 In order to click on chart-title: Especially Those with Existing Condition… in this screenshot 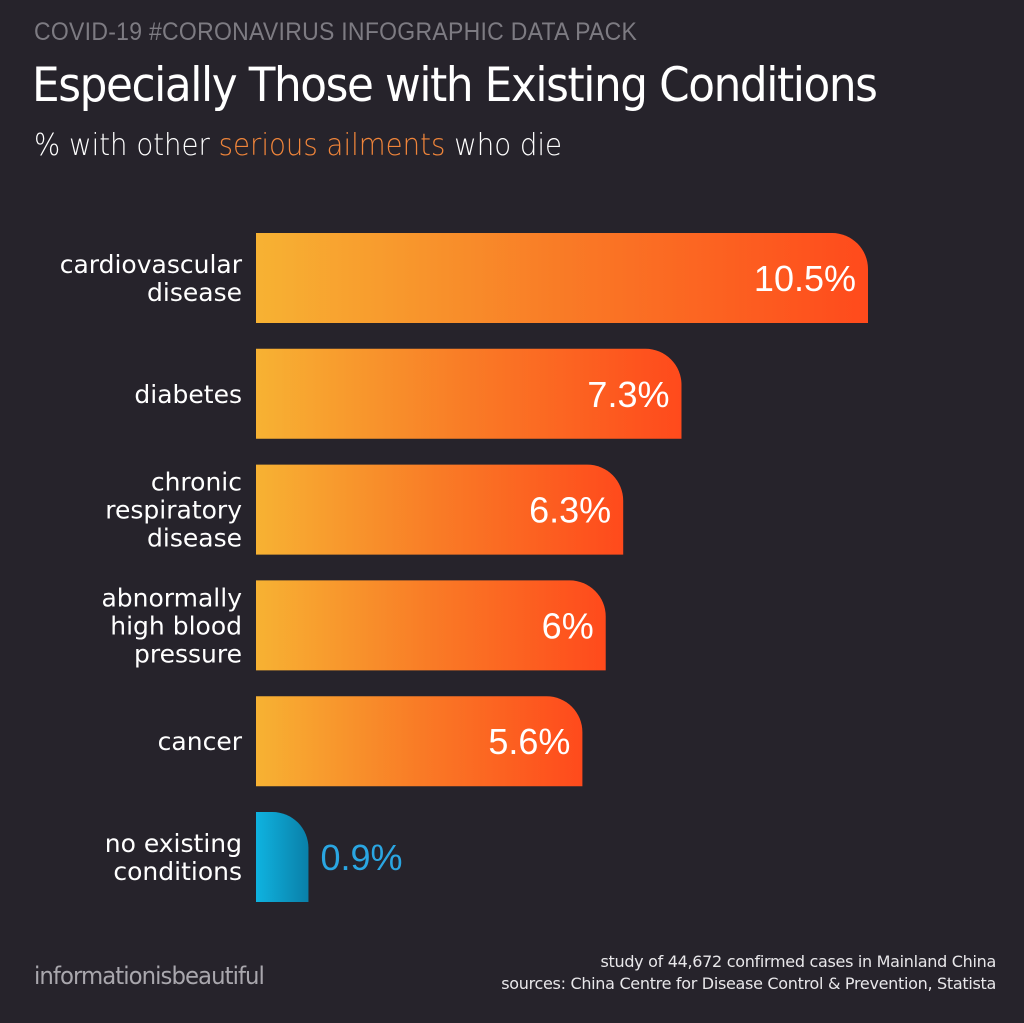, I will do `click(455, 85)`.